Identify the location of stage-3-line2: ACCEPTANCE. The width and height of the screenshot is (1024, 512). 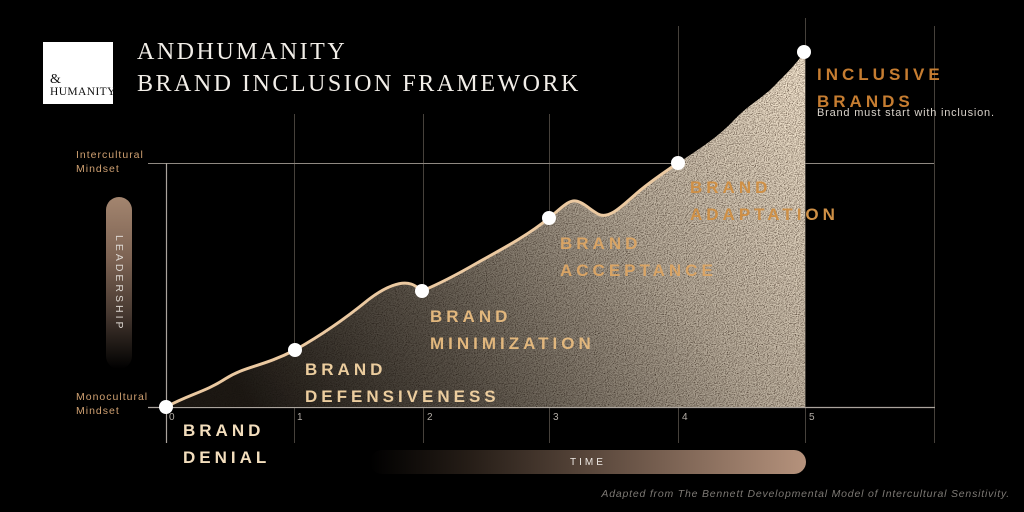
(638, 270).